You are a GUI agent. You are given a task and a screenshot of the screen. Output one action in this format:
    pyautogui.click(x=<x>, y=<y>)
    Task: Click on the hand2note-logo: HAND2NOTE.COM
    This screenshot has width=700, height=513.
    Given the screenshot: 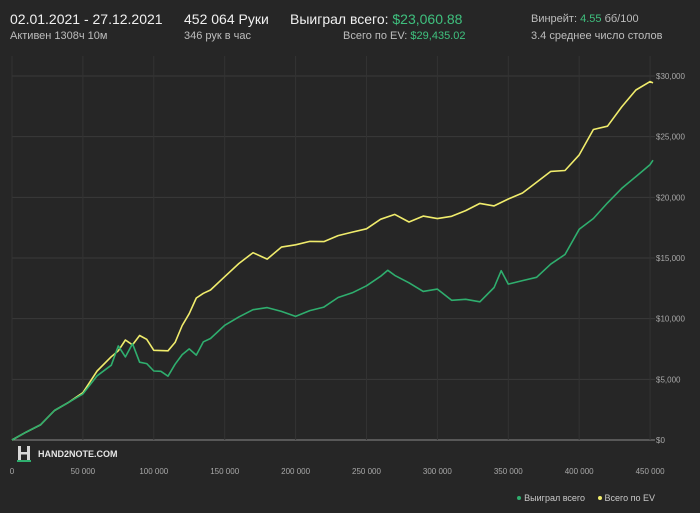 What is the action you would take?
    pyautogui.click(x=67, y=454)
    